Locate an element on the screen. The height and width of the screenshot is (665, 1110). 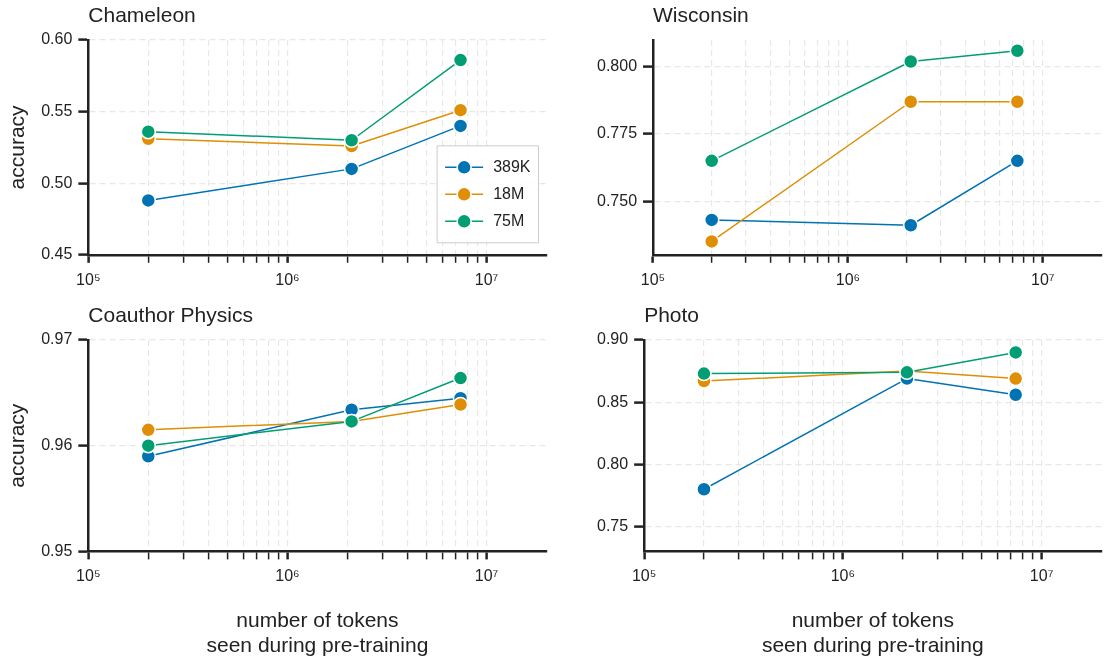
y-tick-label: 0.97 is located at coordinates (57, 339).